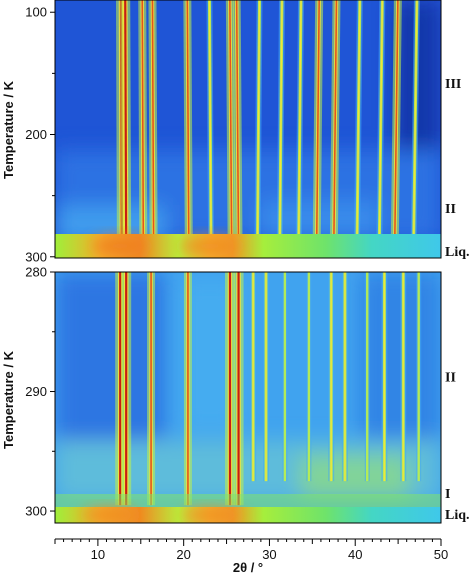  What do you see at coordinates (36, 256) in the screenshot?
I see `top-y-tick-label: 300` at bounding box center [36, 256].